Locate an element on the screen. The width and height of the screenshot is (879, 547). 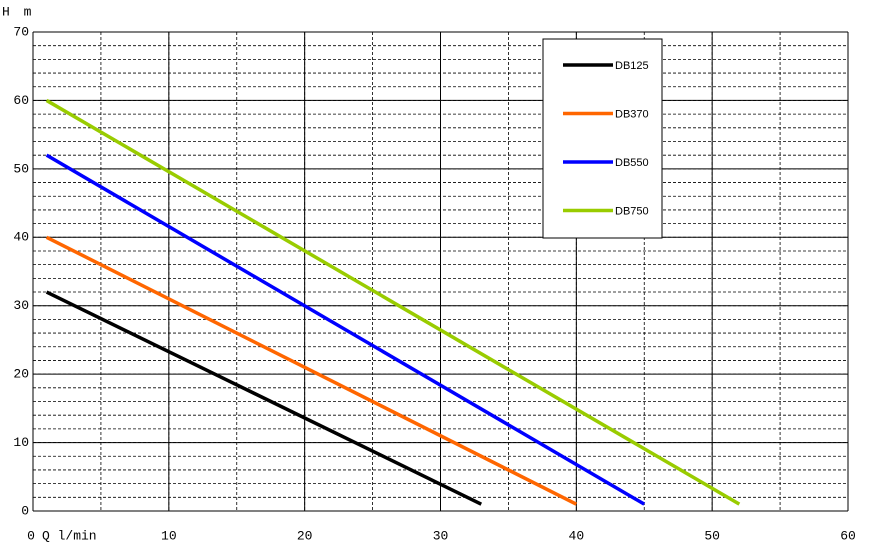
legend-box is located at coordinates (602, 138).